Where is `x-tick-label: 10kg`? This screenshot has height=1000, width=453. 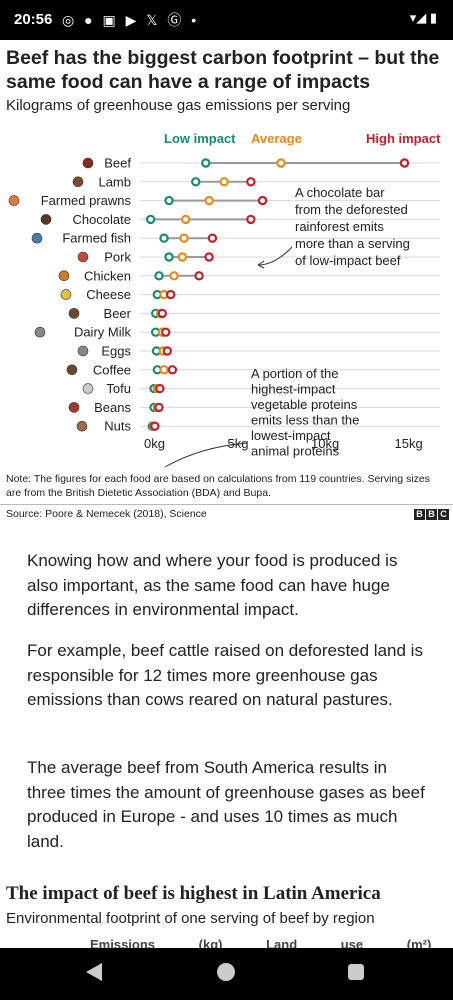 x-tick-label: 10kg is located at coordinates (325, 443).